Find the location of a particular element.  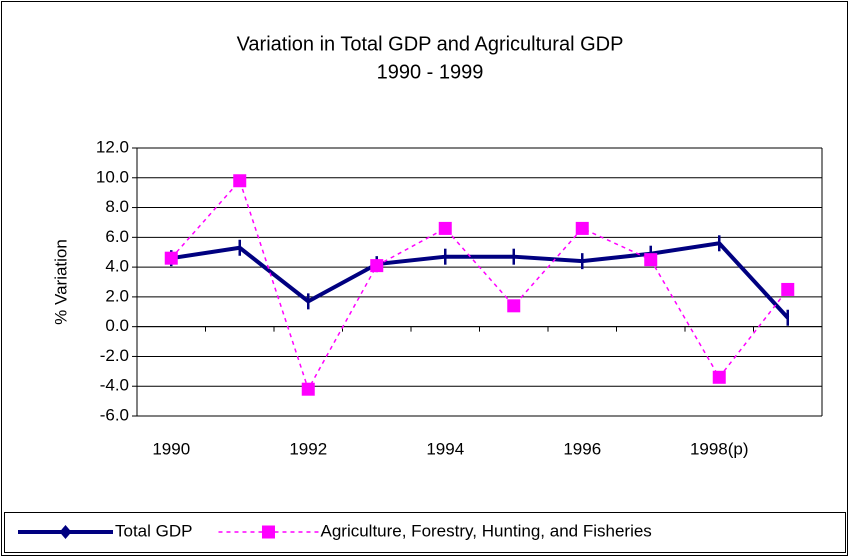

x-tick-label: 1990 is located at coordinates (171, 448).